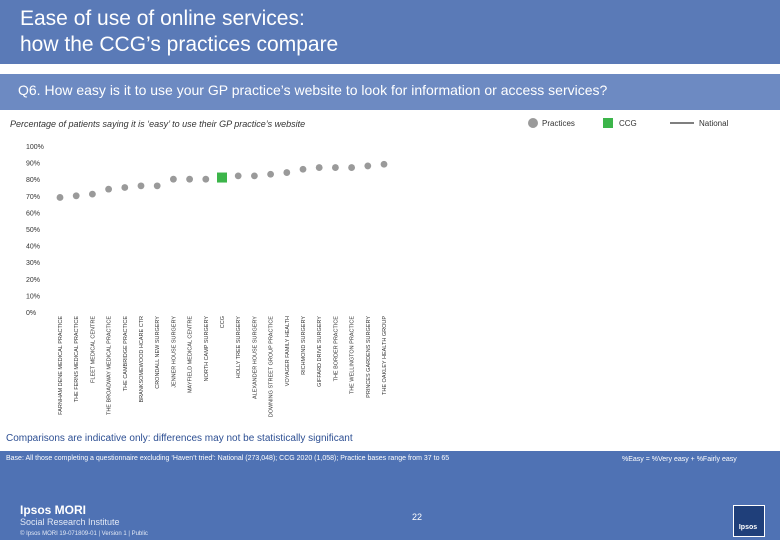  What do you see at coordinates (33, 230) in the screenshot?
I see `y-tick-label: 50%` at bounding box center [33, 230].